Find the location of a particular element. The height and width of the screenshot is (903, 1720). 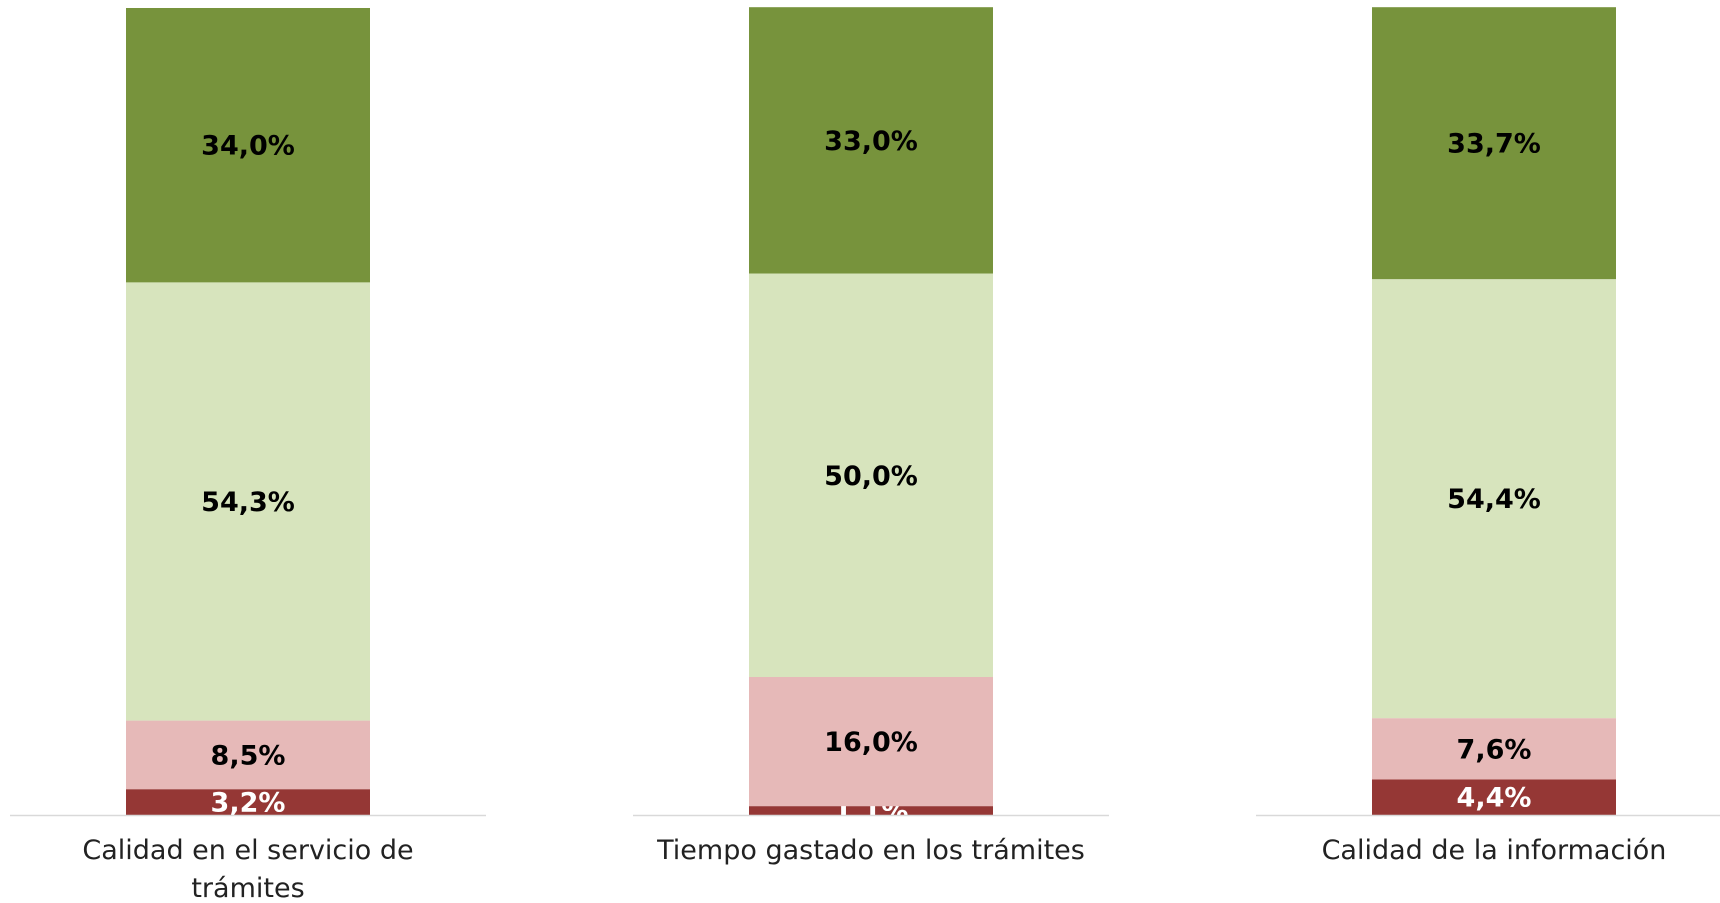

data-label: 7,6% is located at coordinates (1494, 749).